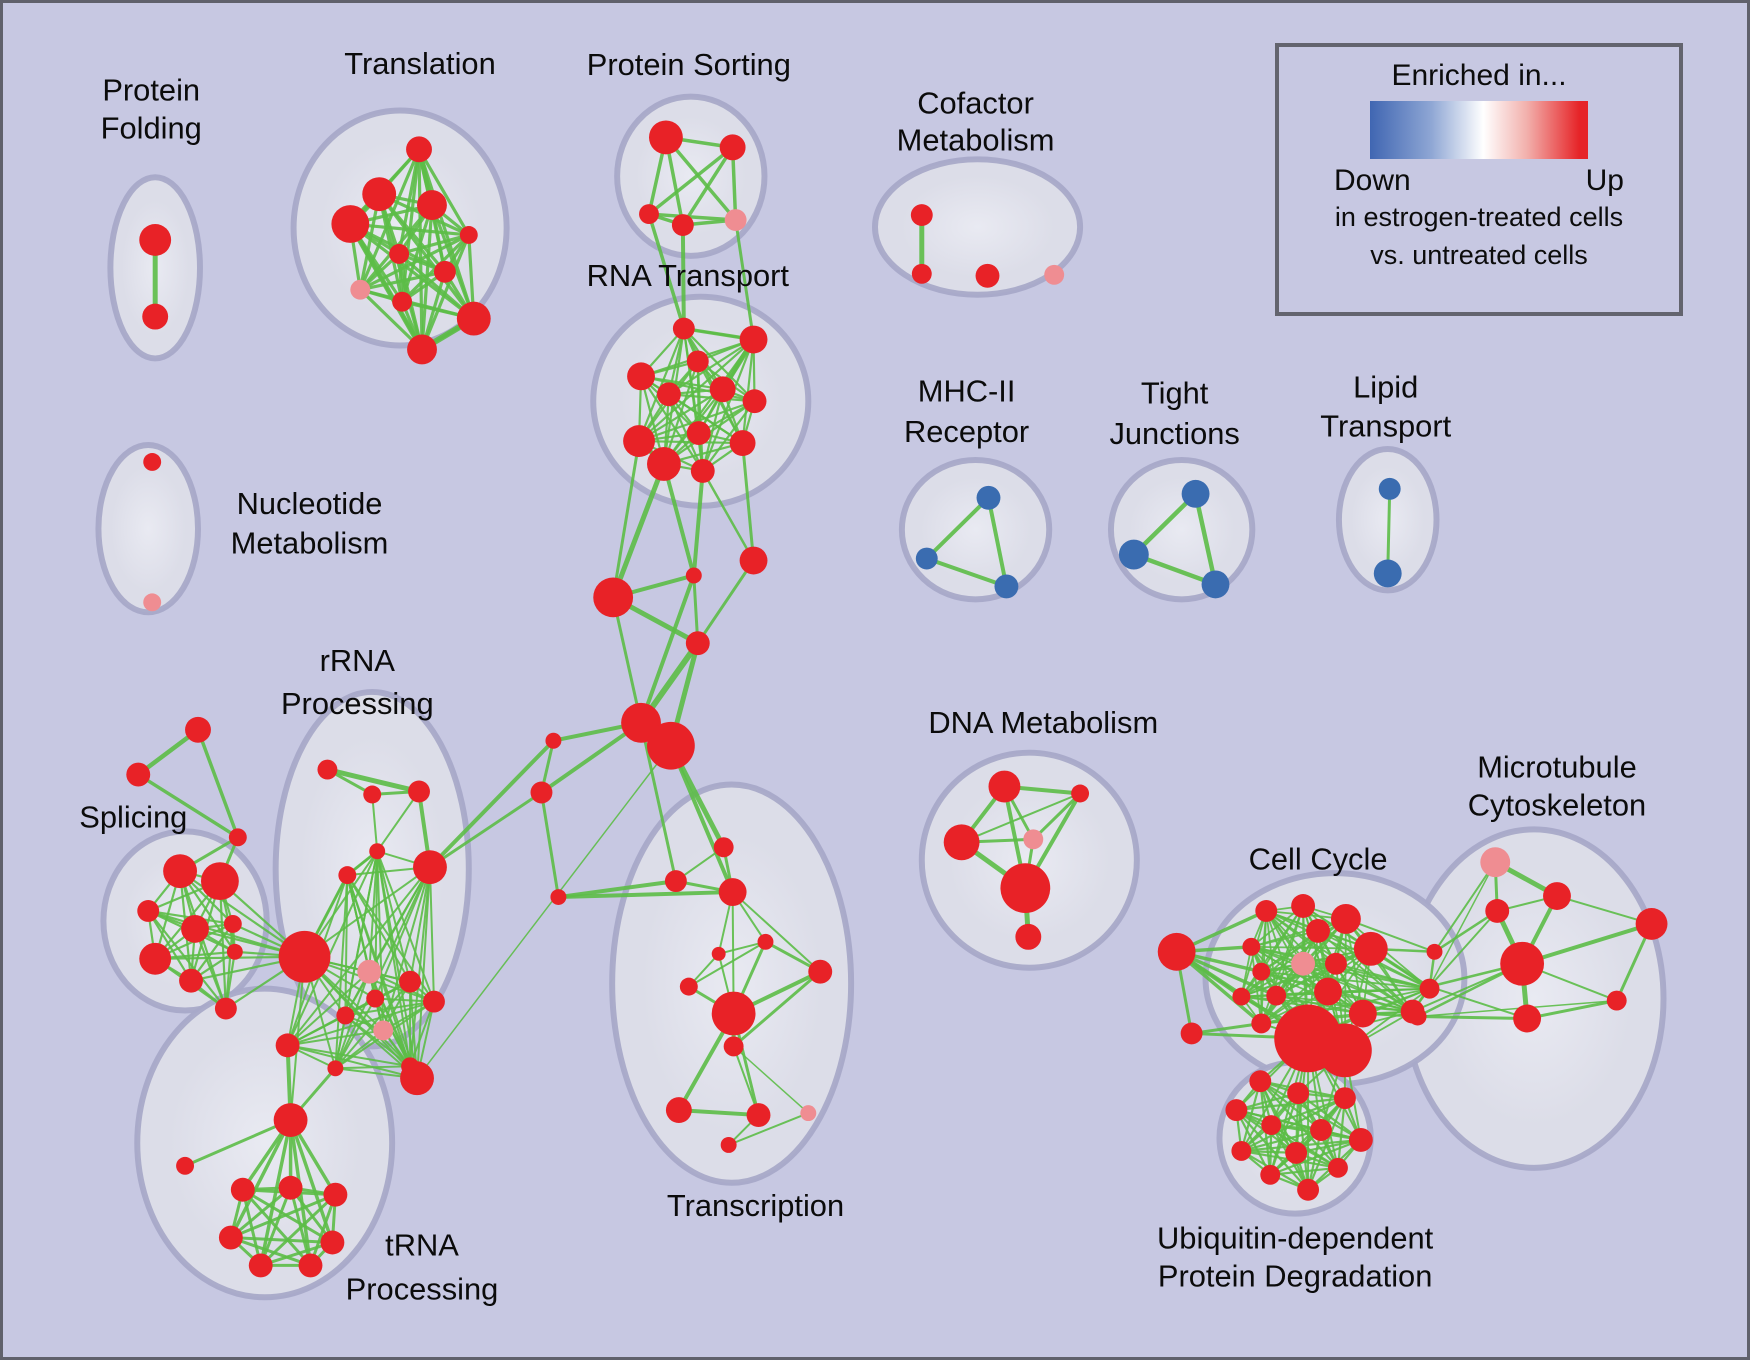  What do you see at coordinates (671, 745) in the screenshot?
I see `network-node-ch6` at bounding box center [671, 745].